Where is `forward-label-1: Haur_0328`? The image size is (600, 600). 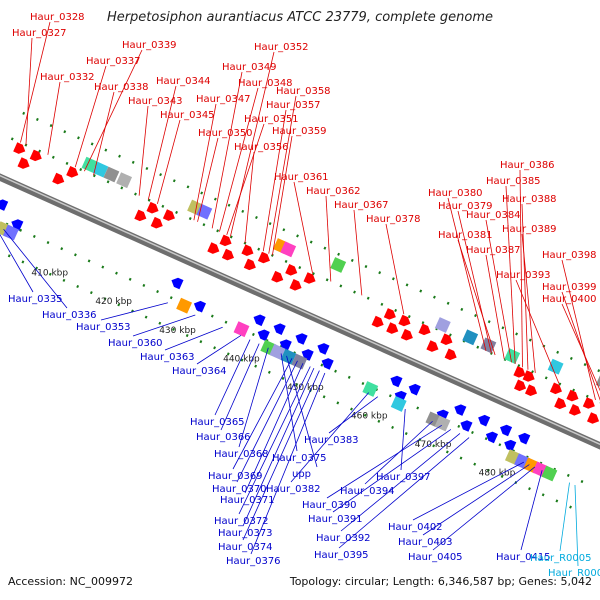 forward-label-1: Haur_0328 is located at coordinates (57, 17).